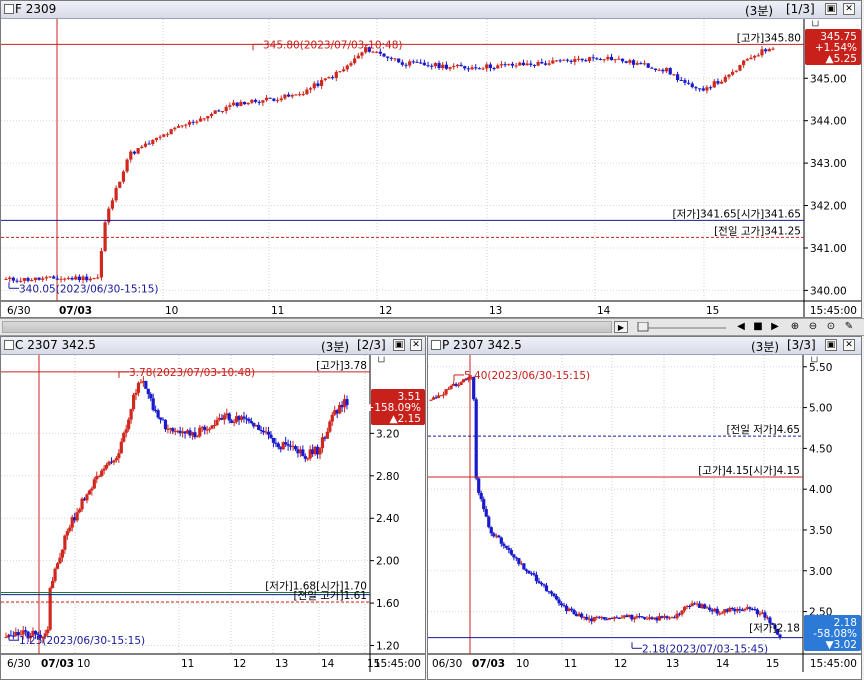 Image resolution: width=864 pixels, height=680 pixels. Describe the element at coordinates (307, 327) in the screenshot. I see `horizontal-scrollbar` at that location.